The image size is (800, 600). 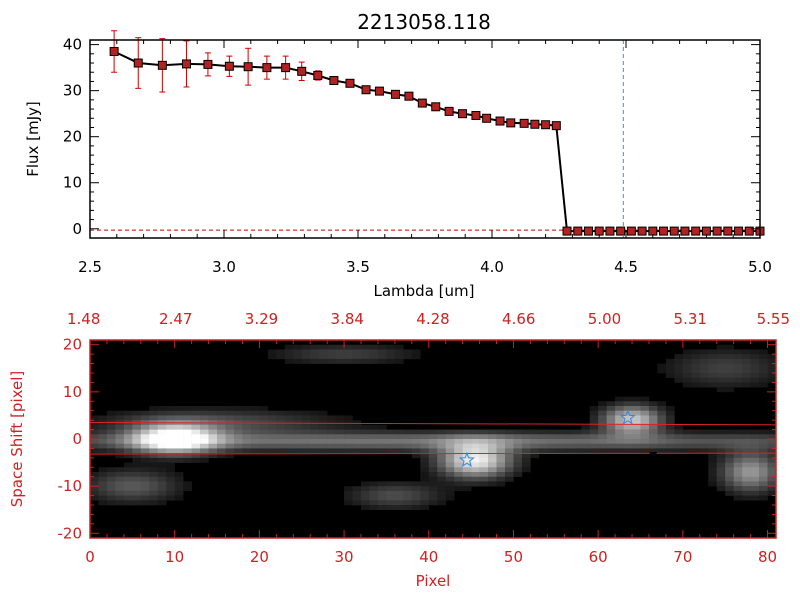 What do you see at coordinates (466, 459) in the screenshot?
I see `source-star-marker` at bounding box center [466, 459].